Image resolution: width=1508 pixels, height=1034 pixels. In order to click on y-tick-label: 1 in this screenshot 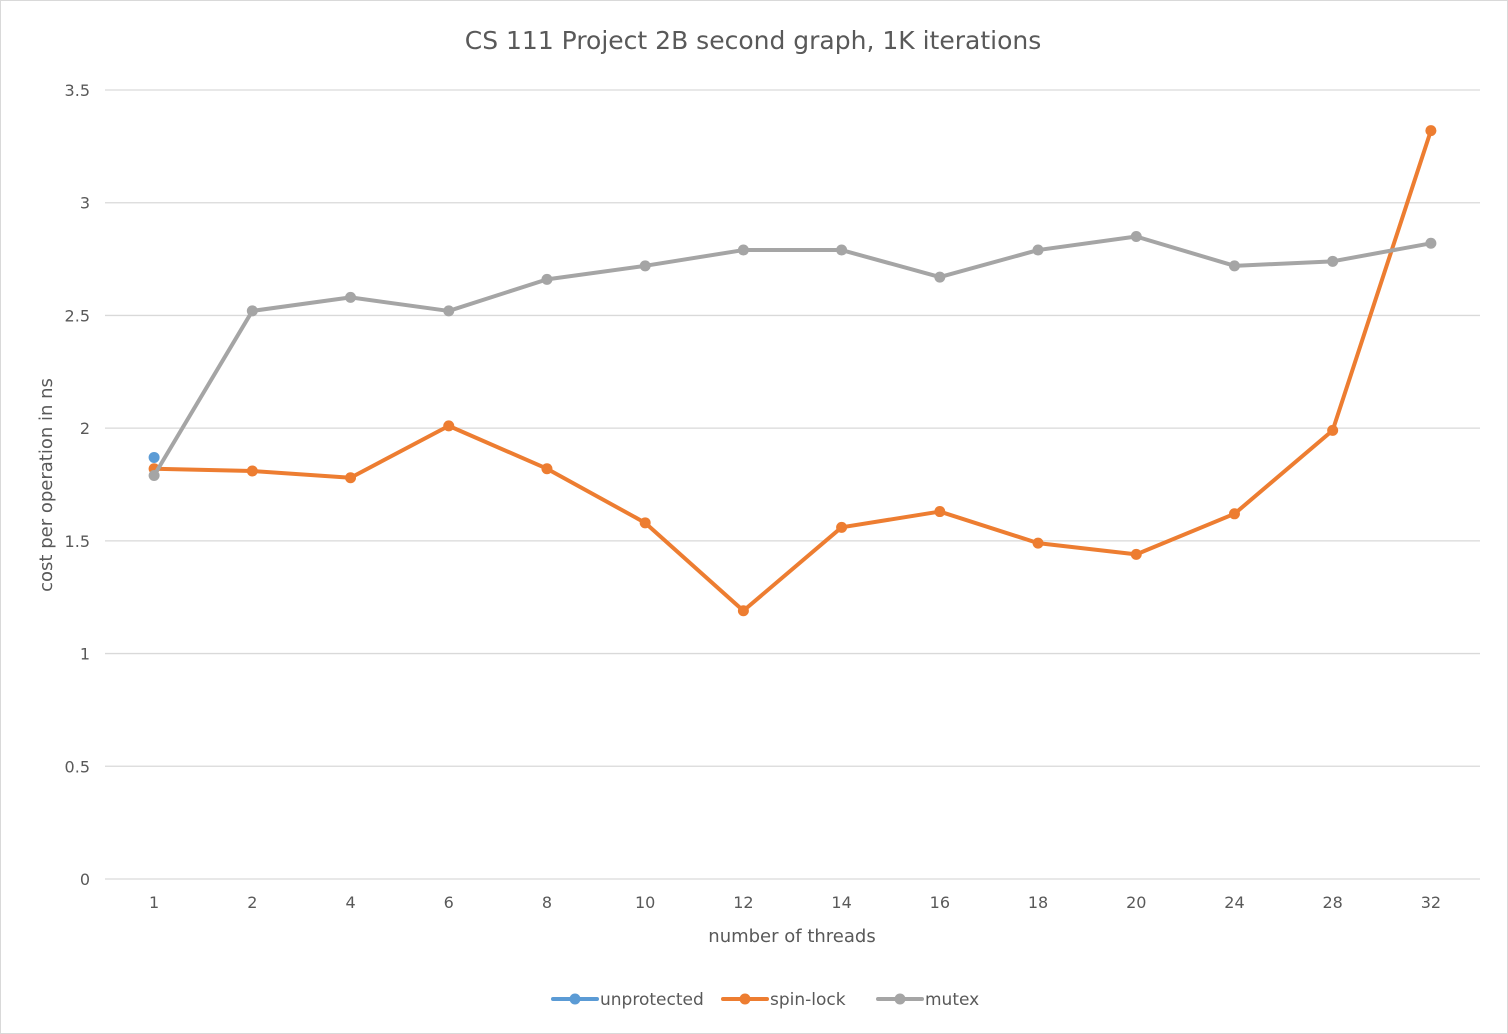, I will do `click(85, 654)`.